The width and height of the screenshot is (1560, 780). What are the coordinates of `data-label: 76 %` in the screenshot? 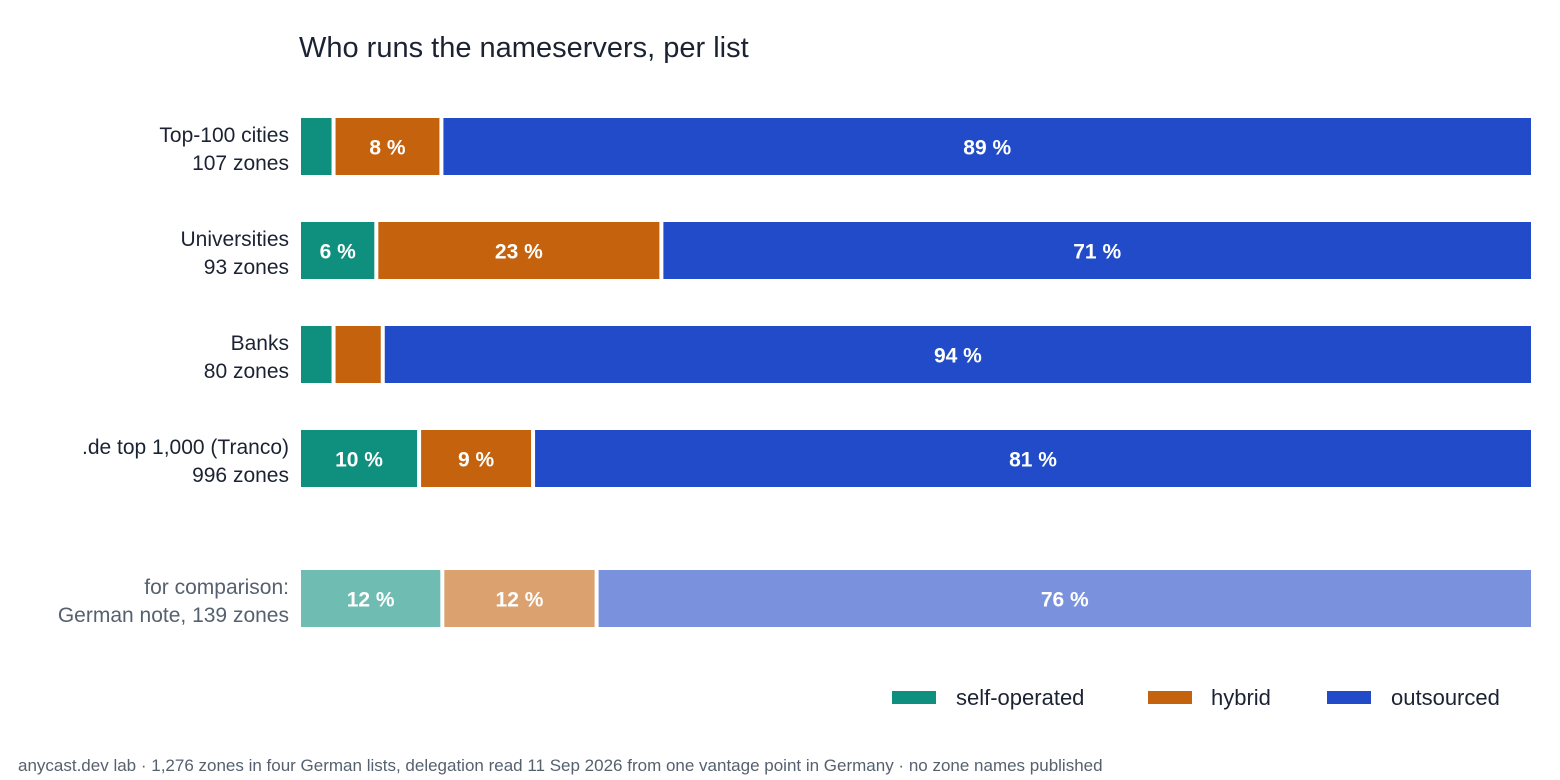 It's located at (1065, 600).